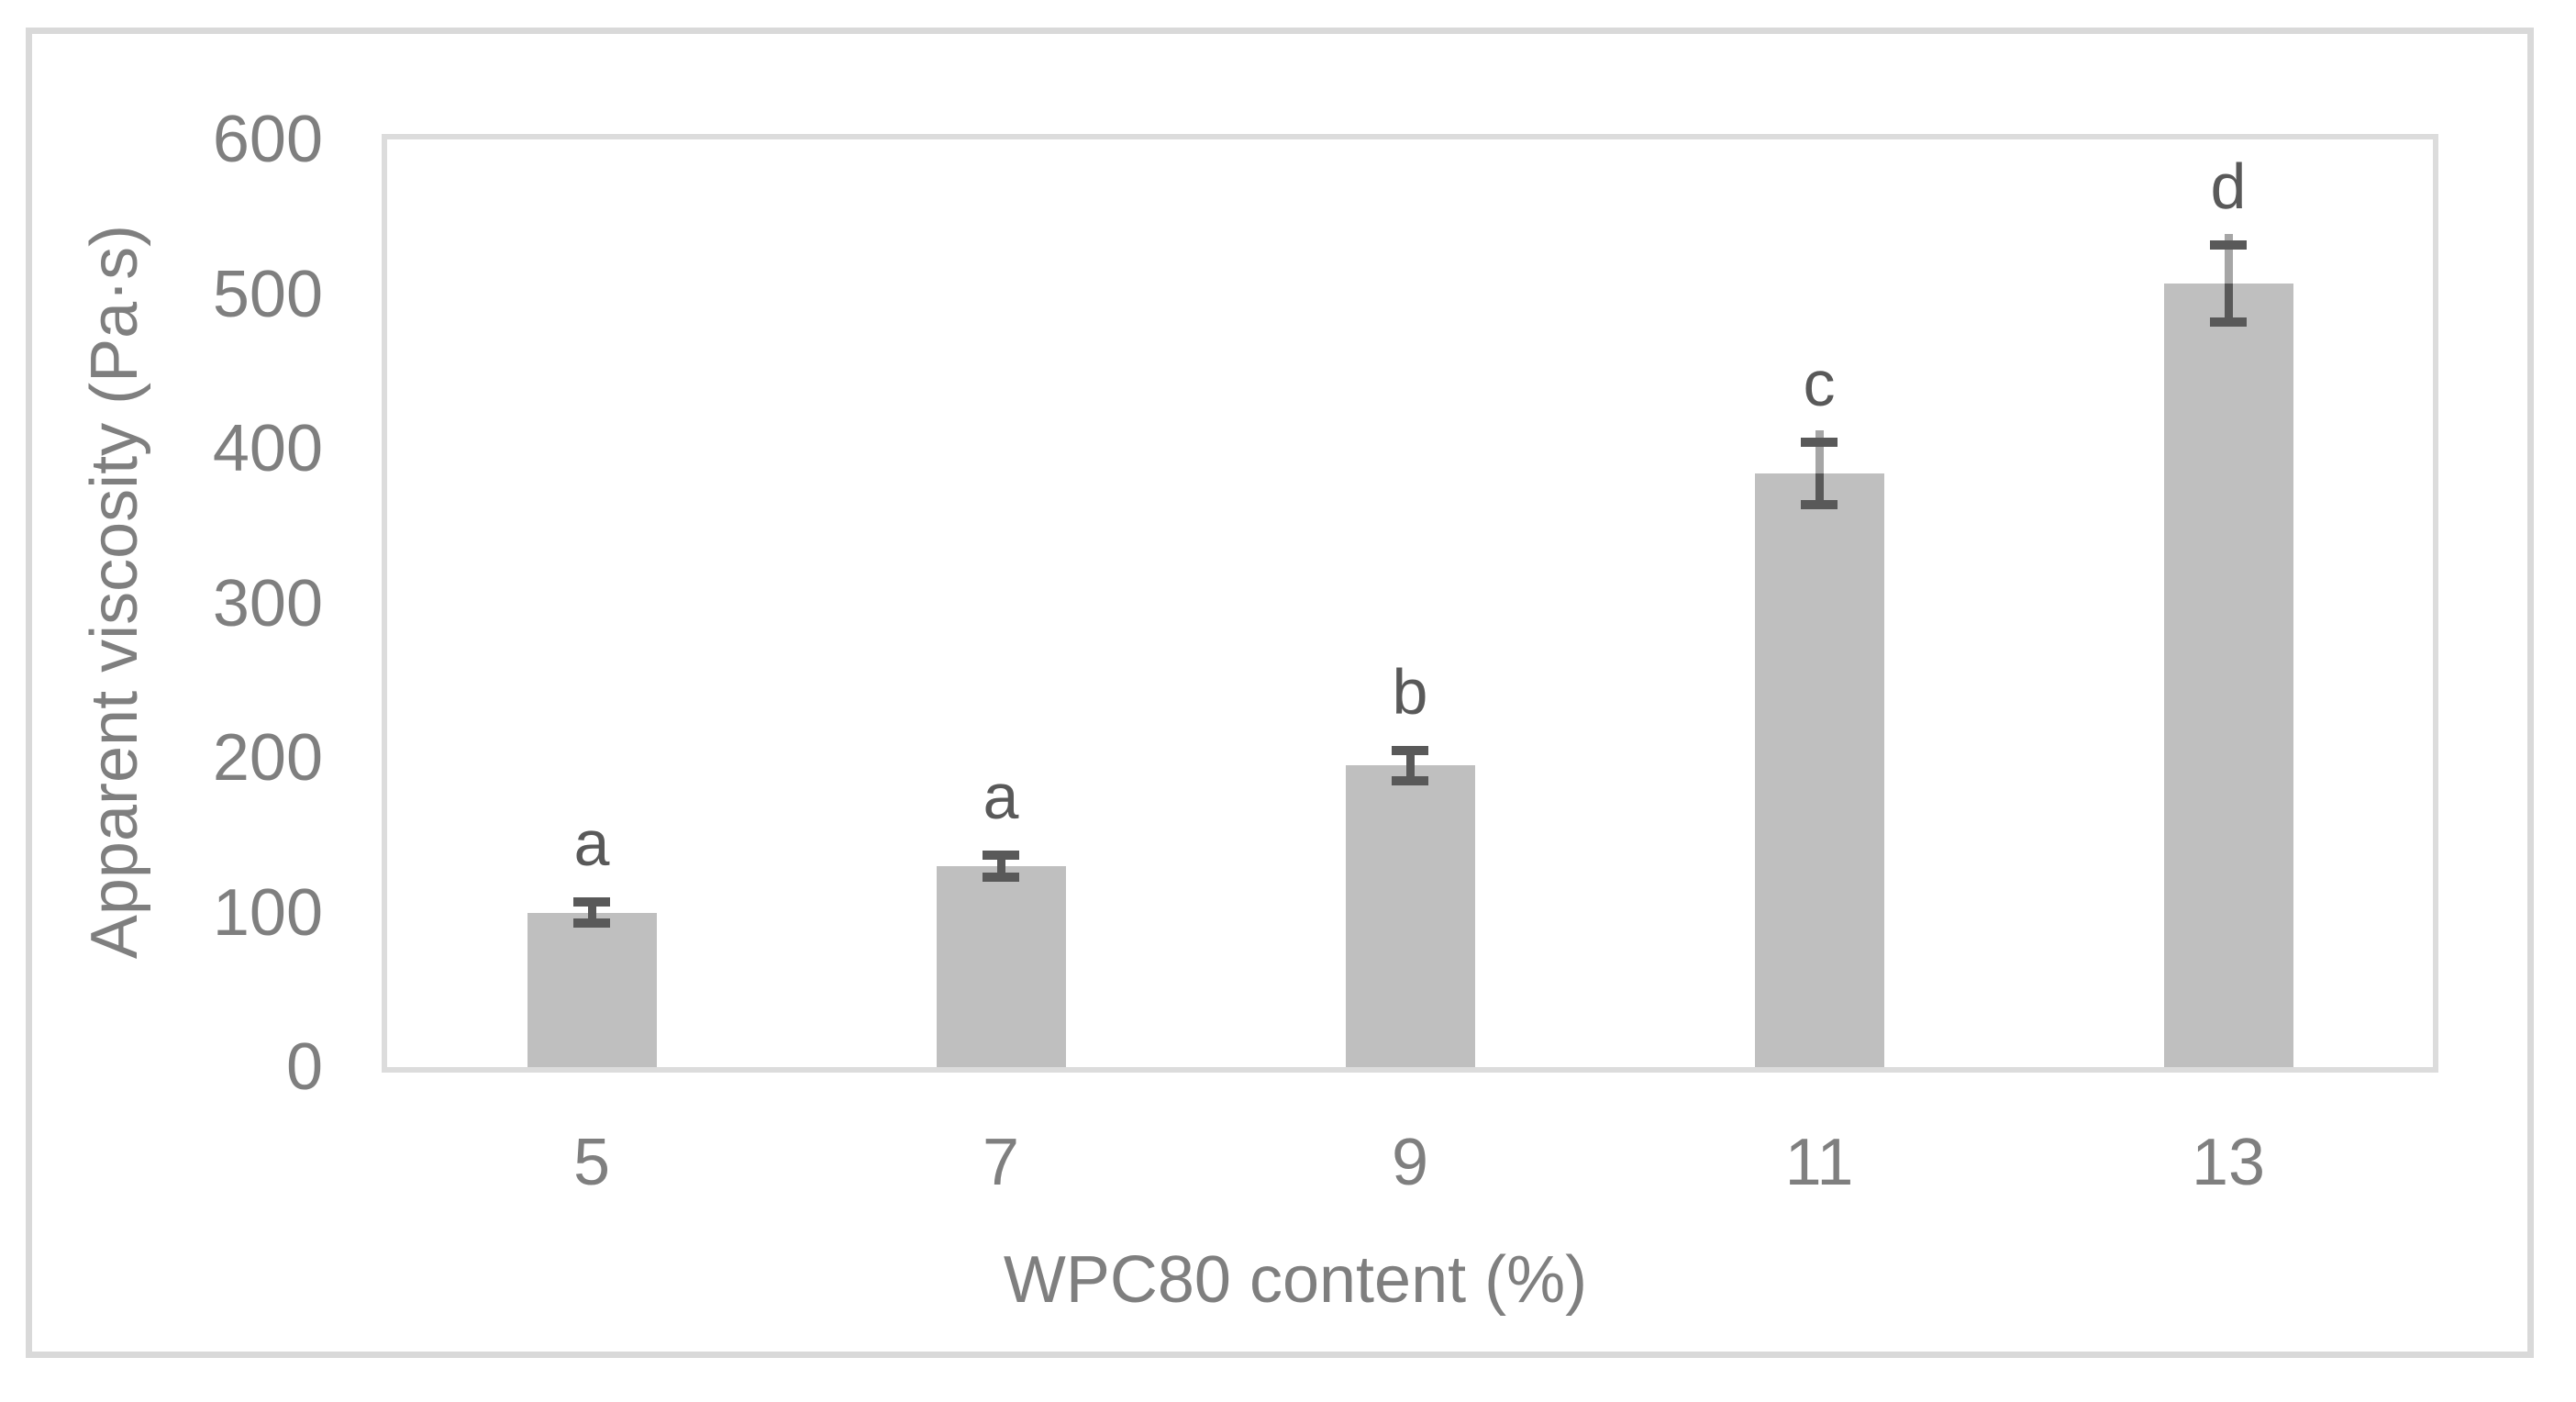 The image size is (2576, 1402). What do you see at coordinates (267, 294) in the screenshot?
I see `y-tick-label: 500` at bounding box center [267, 294].